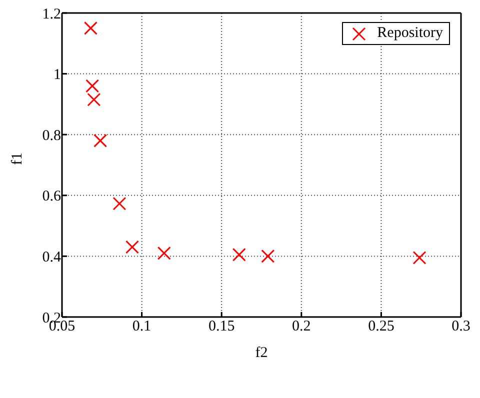  I want to click on y-axis-title: f1, so click(17, 158).